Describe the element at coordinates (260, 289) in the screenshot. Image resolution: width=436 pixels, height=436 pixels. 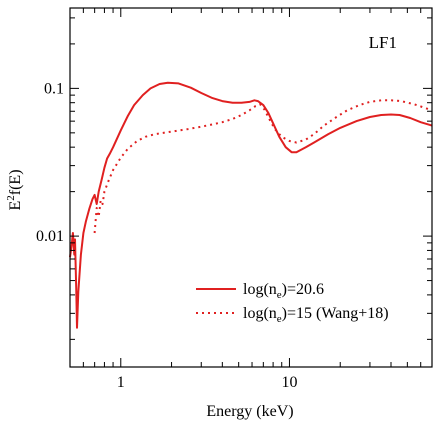
I see `legend-solid-pre: log(n` at that location.